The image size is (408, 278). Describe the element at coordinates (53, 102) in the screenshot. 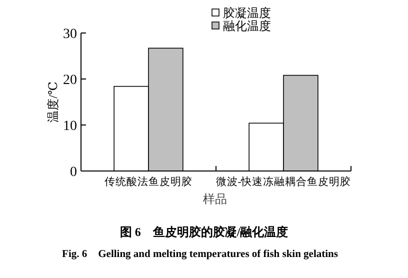

I see `y-axis-title: 温度/℃` at that location.